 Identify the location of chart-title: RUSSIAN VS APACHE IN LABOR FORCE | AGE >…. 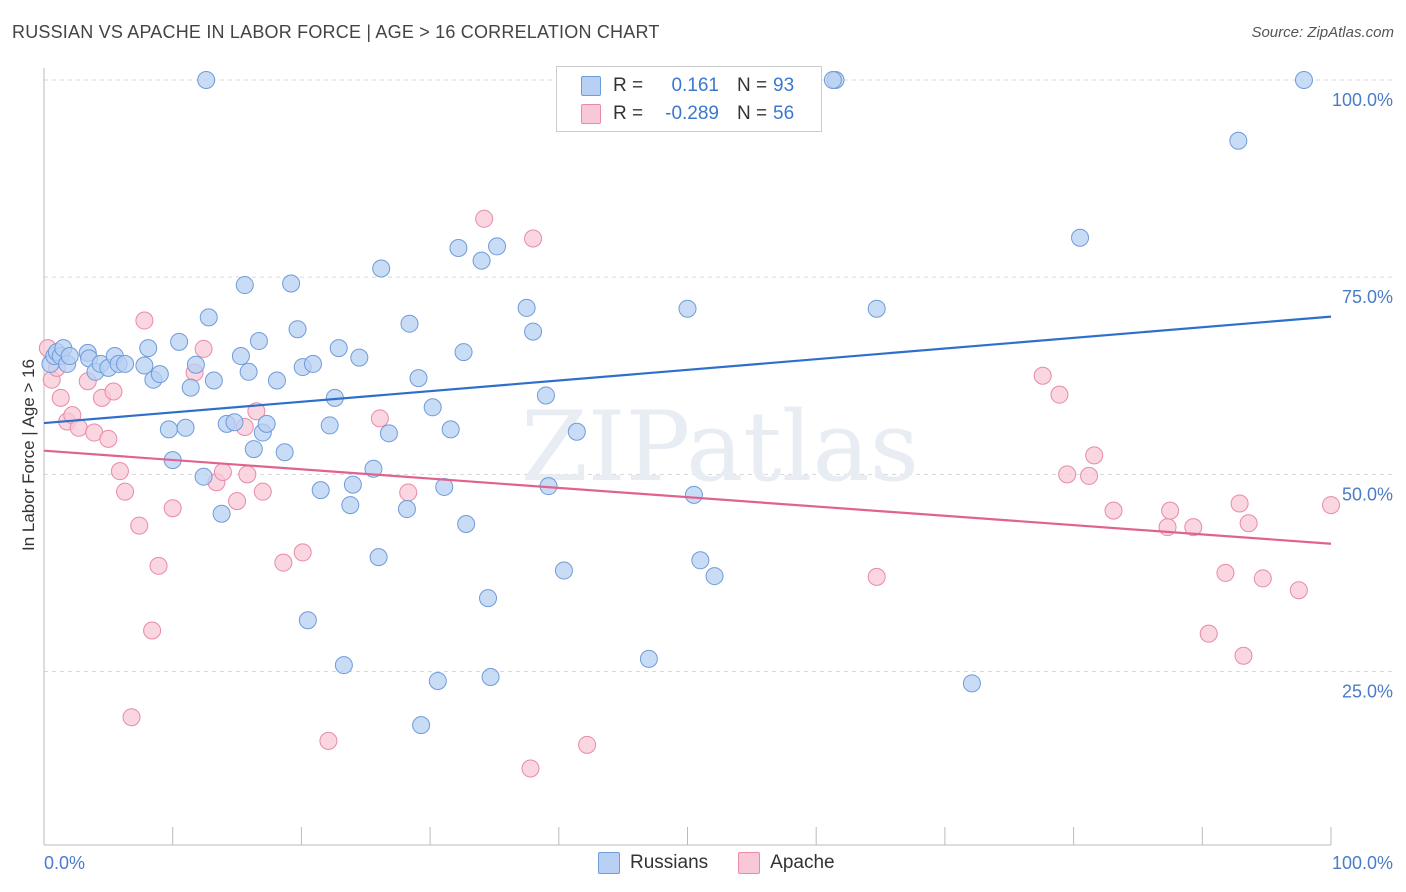
(336, 32).